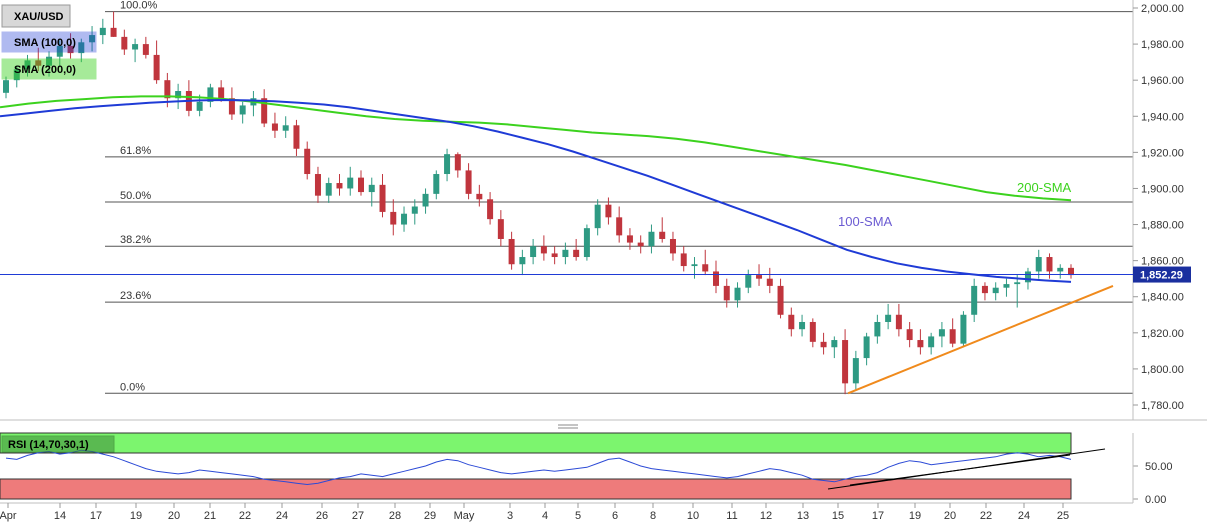 This screenshot has width=1207, height=531. I want to click on fib-label: 23.6%, so click(135, 296).